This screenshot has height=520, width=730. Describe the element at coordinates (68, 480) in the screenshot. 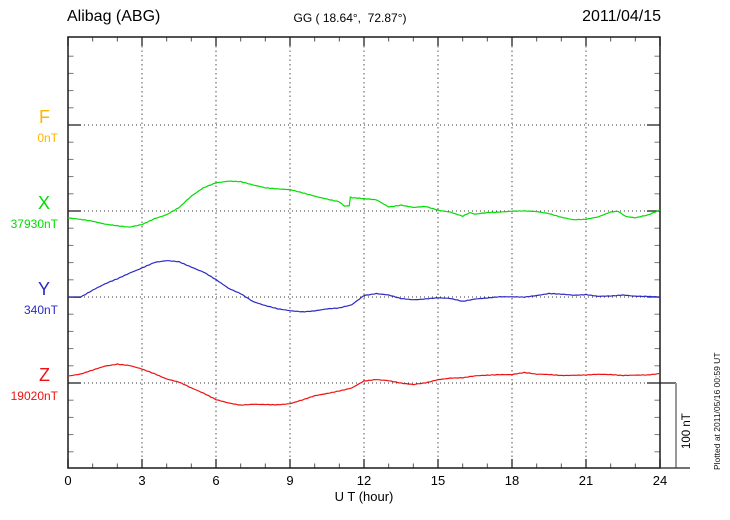

I see `x-tick-label-0: 0` at that location.